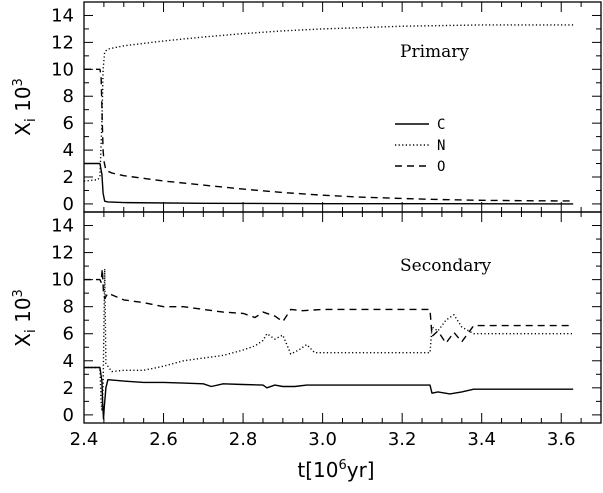 The height and width of the screenshot is (493, 603). What do you see at coordinates (243, 439) in the screenshot?
I see `secondary-x-tick-label: 2.8` at bounding box center [243, 439].